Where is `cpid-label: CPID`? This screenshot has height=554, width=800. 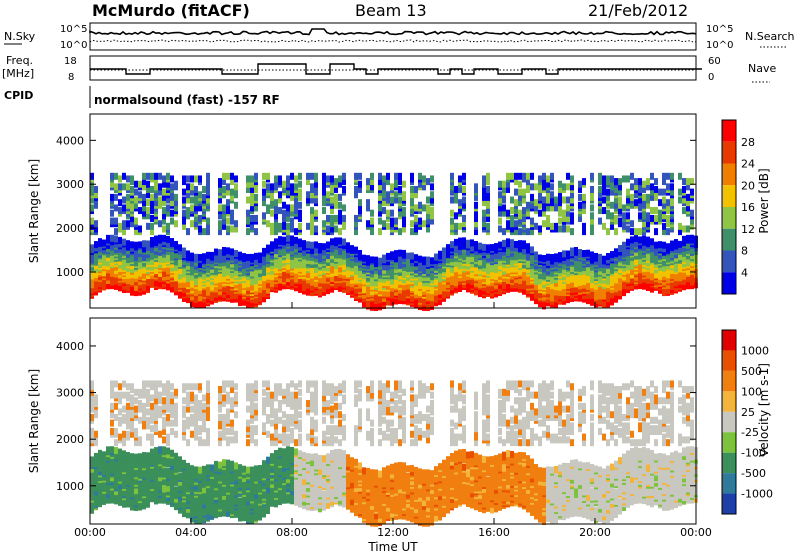 cpid-label: CPID is located at coordinates (18, 95).